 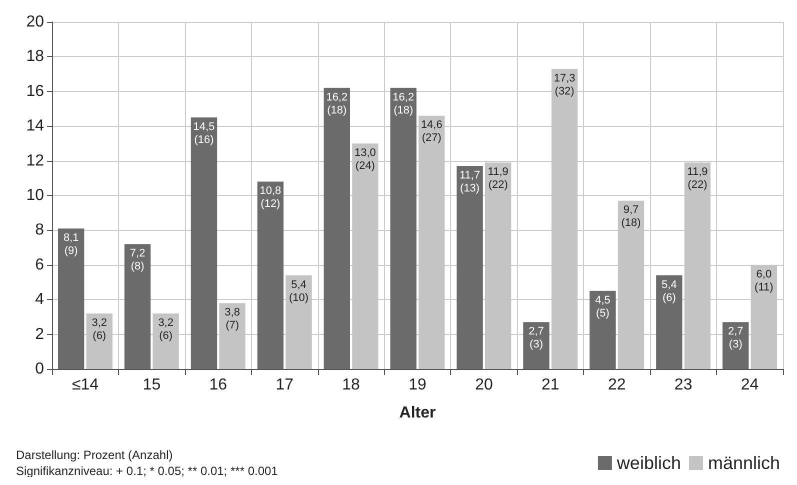 What do you see at coordinates (744, 463) in the screenshot?
I see `legend-label: männlich` at bounding box center [744, 463].